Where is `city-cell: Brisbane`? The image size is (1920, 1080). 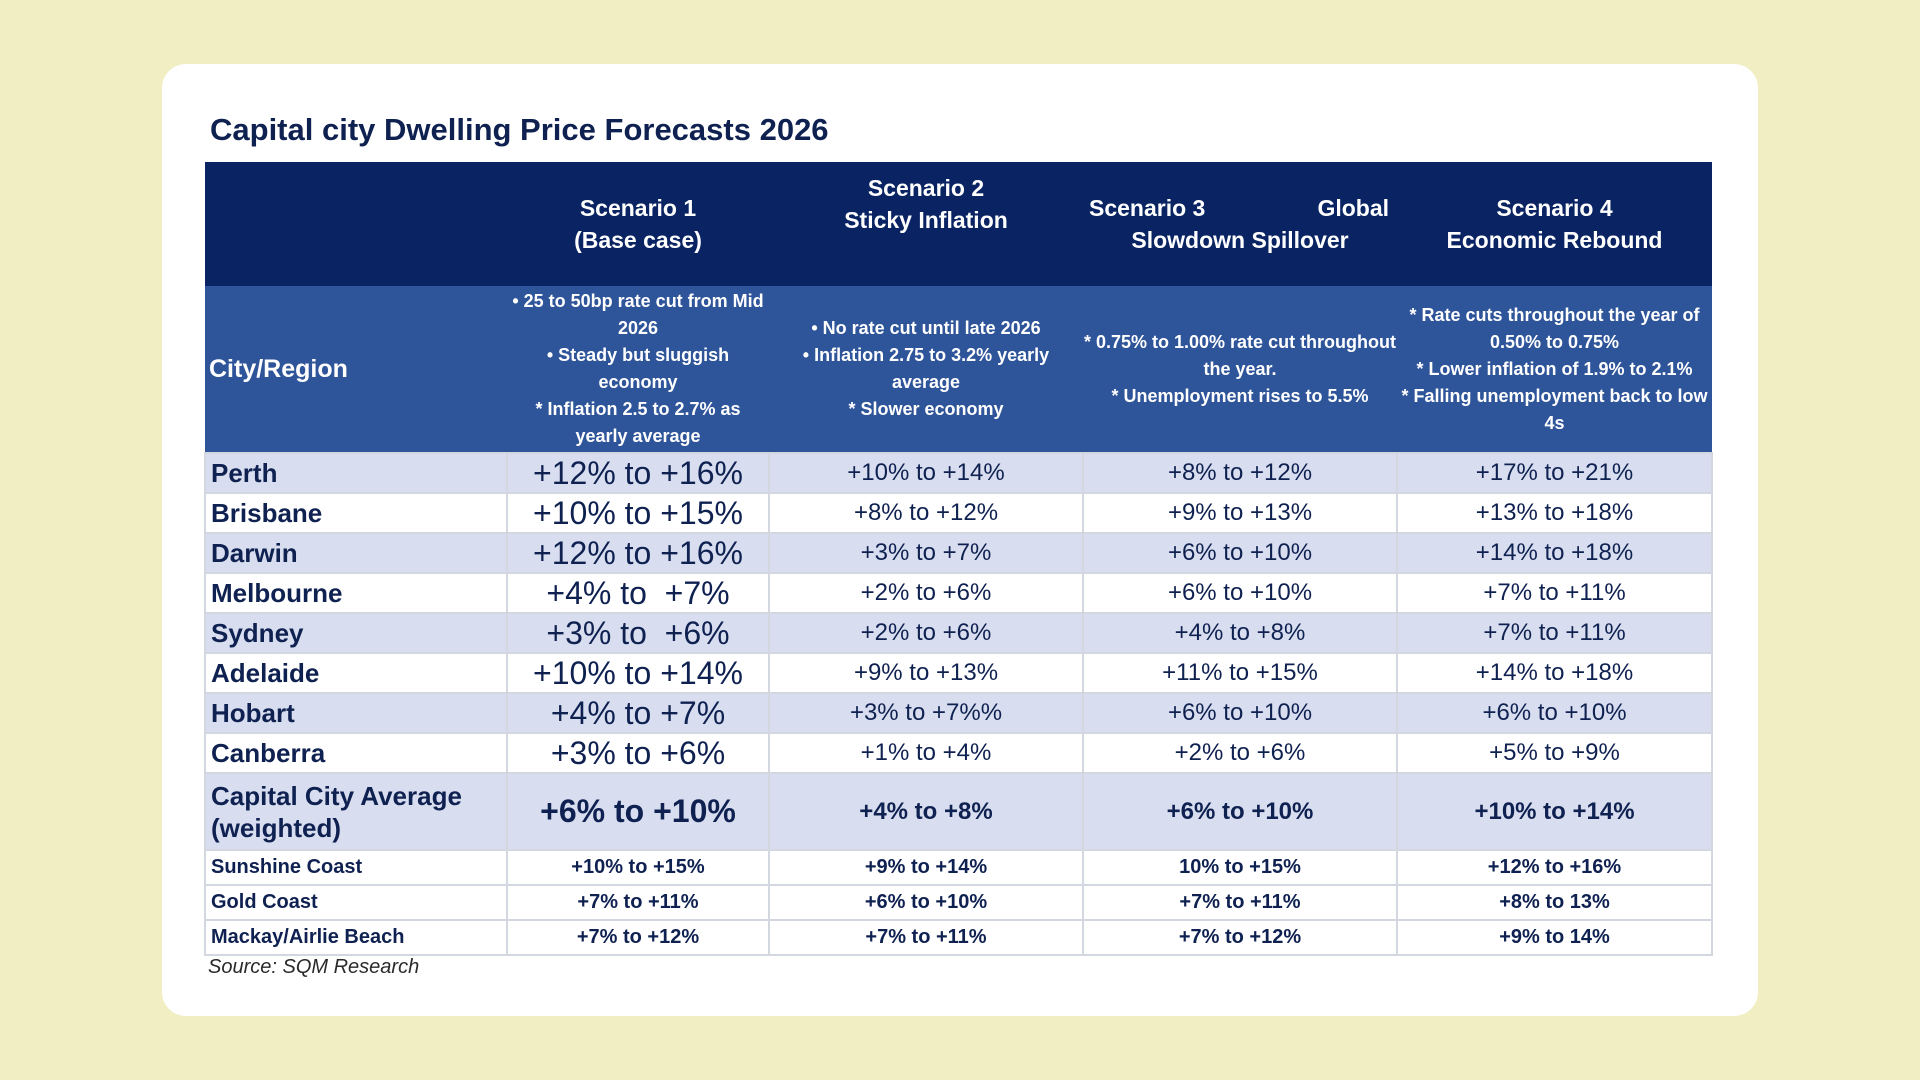
city-cell: Brisbane is located at coordinates (356, 513).